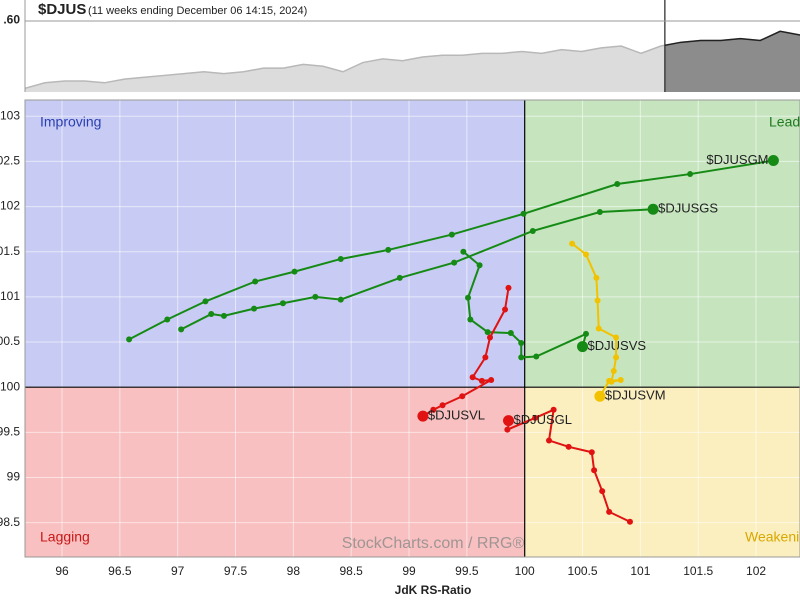 This screenshot has height=600, width=800. What do you see at coordinates (178, 571) in the screenshot?
I see `x-tick-label: 97` at bounding box center [178, 571].